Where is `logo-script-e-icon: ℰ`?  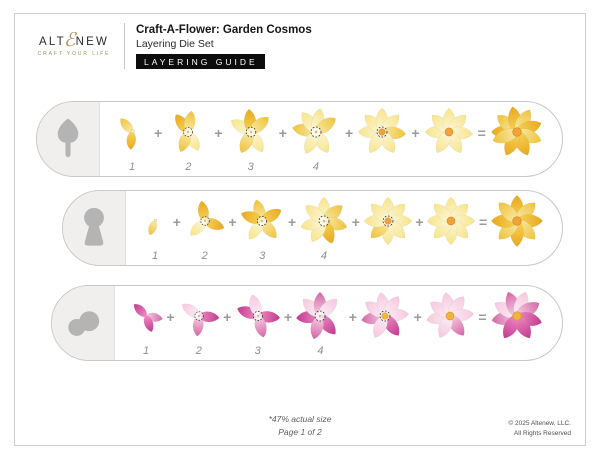
logo-script-e-icon: ℰ is located at coordinates (70, 39).